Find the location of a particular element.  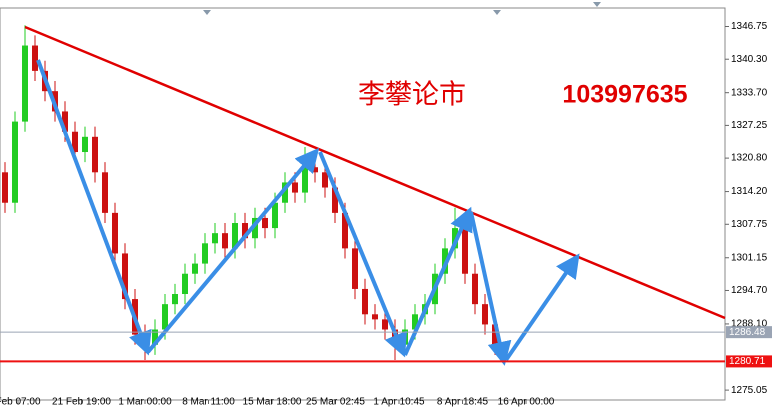

x-tick-label: 8 Apr 18:45 is located at coordinates (463, 402).